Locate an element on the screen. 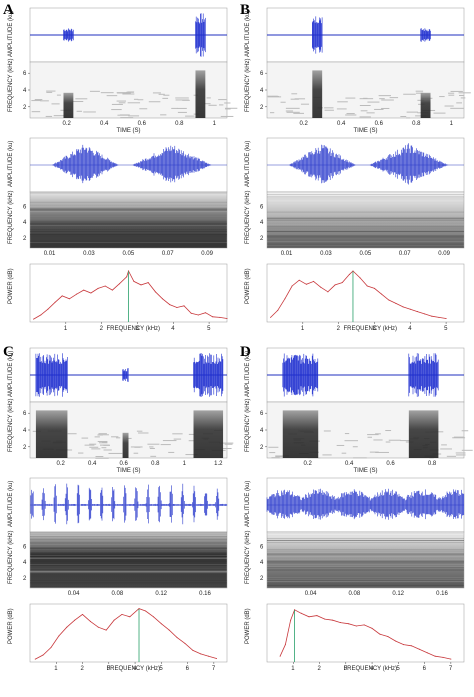  spec2-xtick: 0.04 is located at coordinates (311, 594).